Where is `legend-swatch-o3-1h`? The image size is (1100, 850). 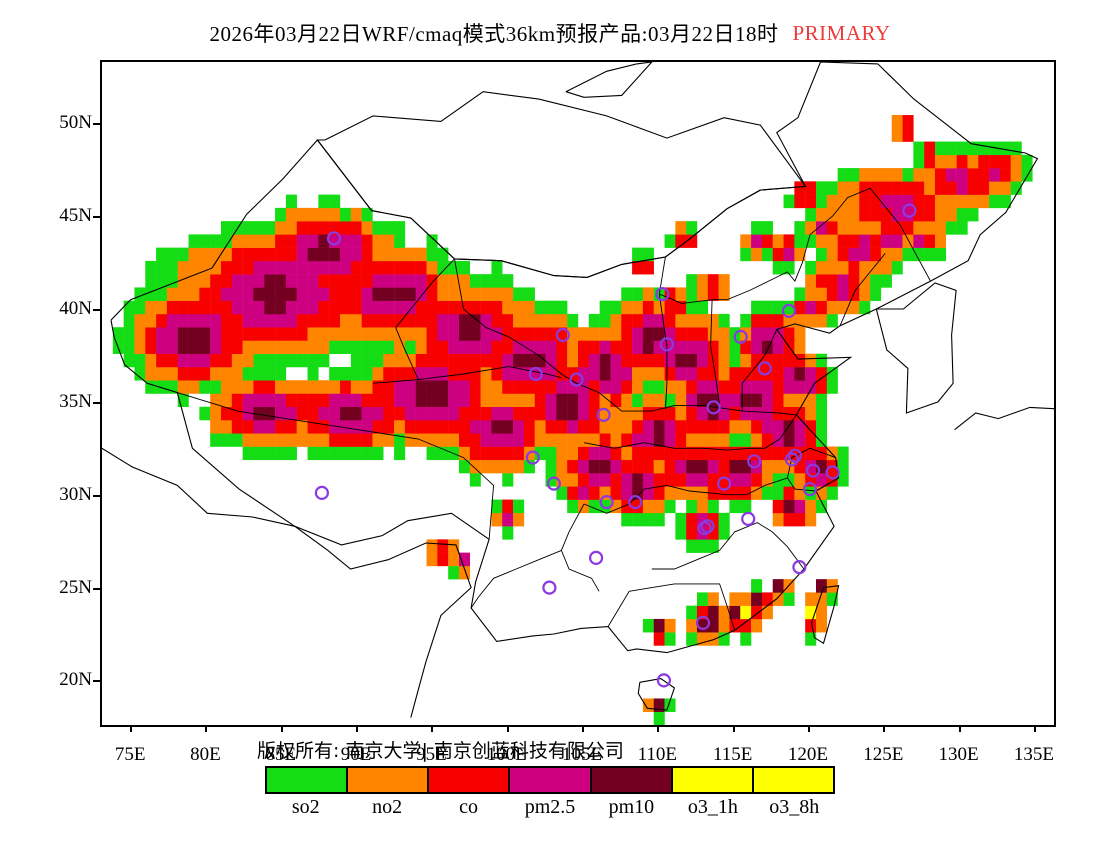
legend-swatch-o3-1h is located at coordinates (713, 780).